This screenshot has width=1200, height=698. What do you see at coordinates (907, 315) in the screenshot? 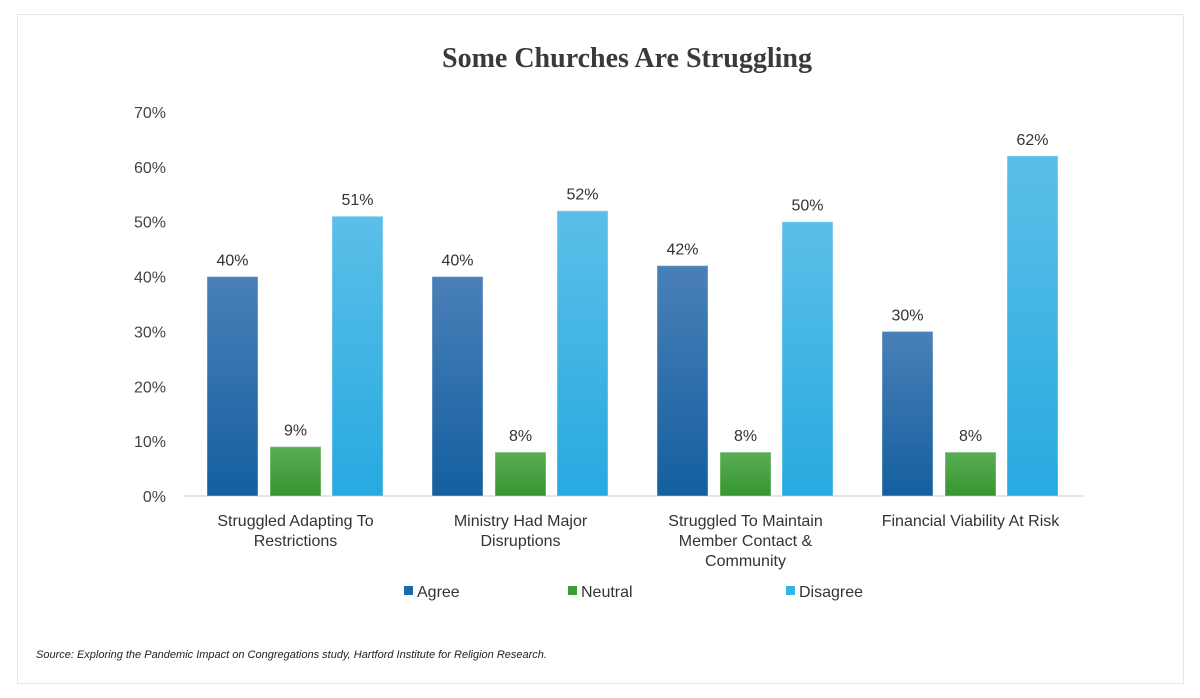
I see `data-label: 30%` at bounding box center [907, 315].